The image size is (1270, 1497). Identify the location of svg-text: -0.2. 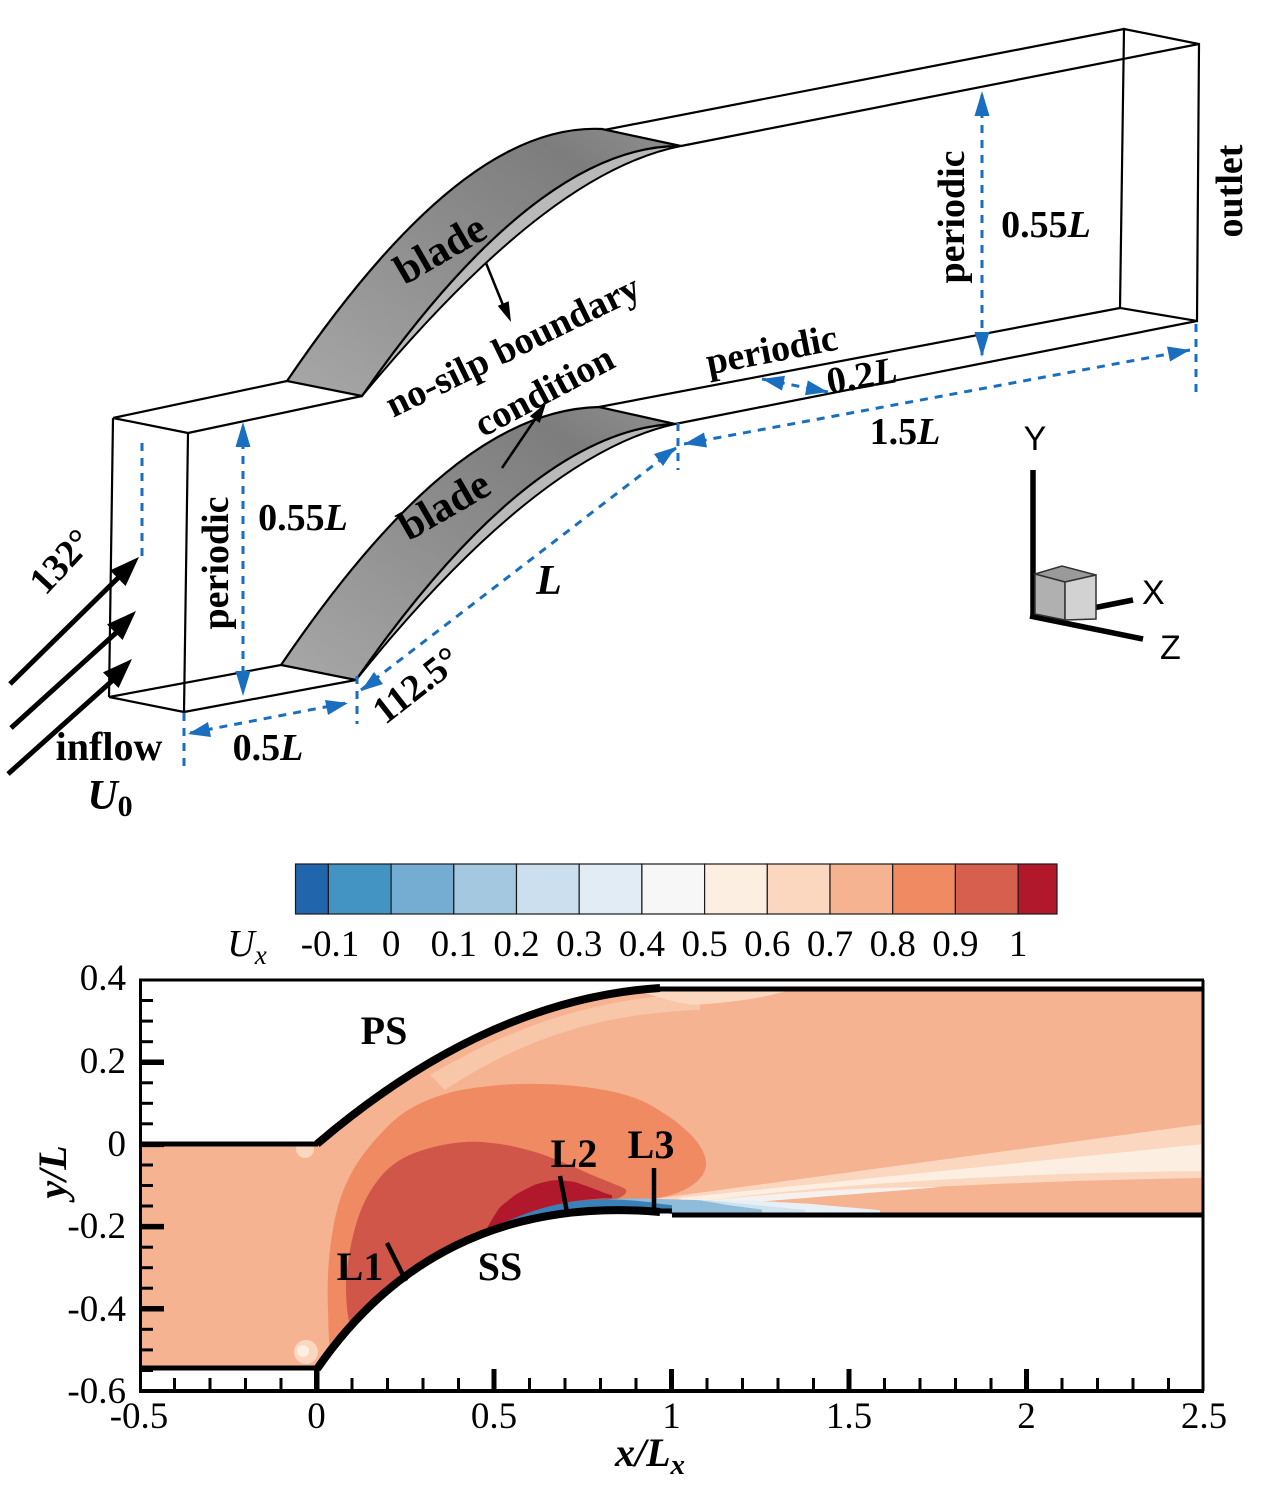
(96, 1226).